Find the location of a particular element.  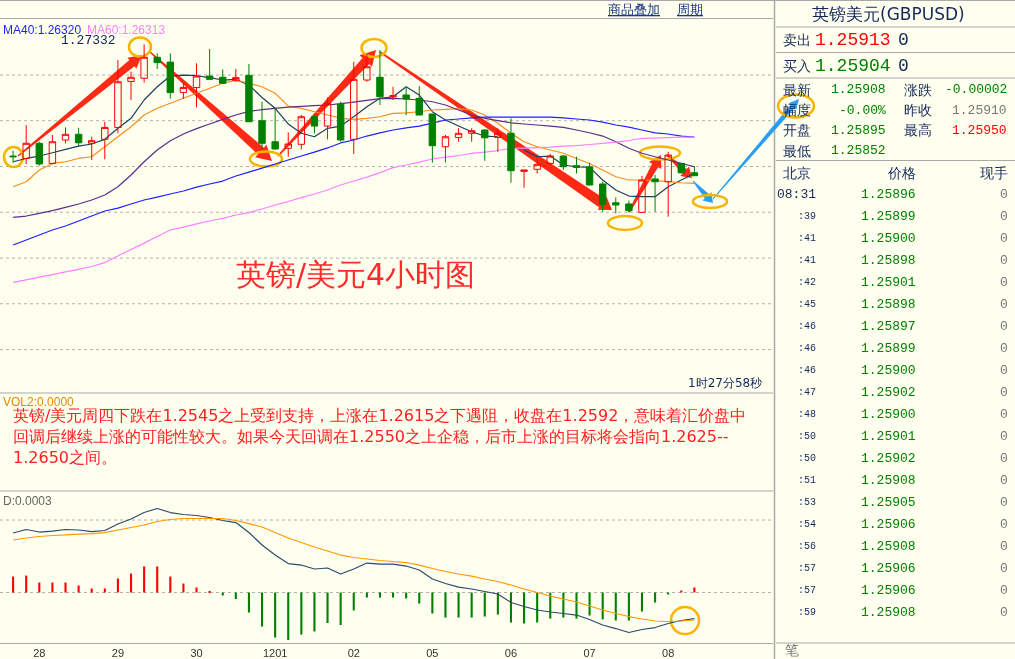

text: 笔 is located at coordinates (792, 650).